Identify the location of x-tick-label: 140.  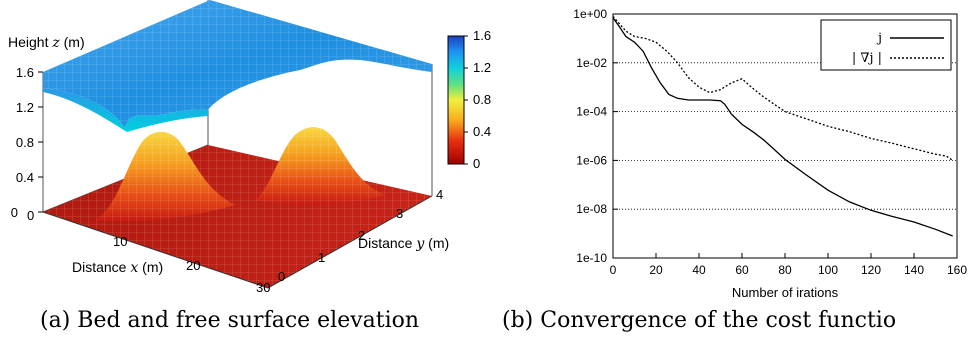
(914, 270).